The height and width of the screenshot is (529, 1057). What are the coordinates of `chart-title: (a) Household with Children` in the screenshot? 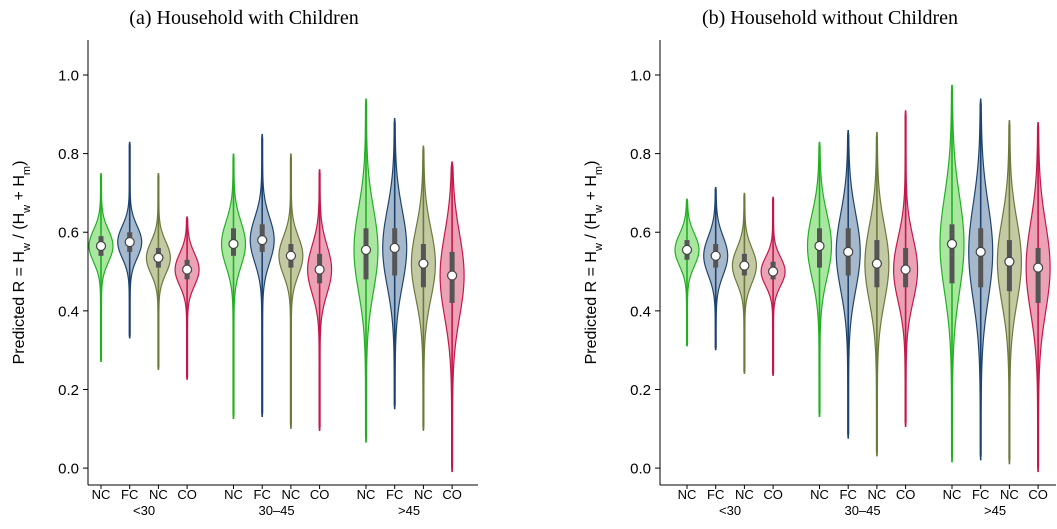 It's located at (243, 18).